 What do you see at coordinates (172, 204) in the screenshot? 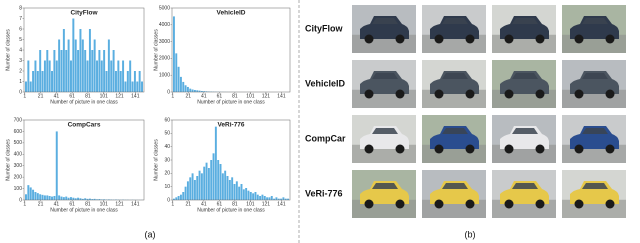
I see `x-tick-label: 1` at bounding box center [172, 204].